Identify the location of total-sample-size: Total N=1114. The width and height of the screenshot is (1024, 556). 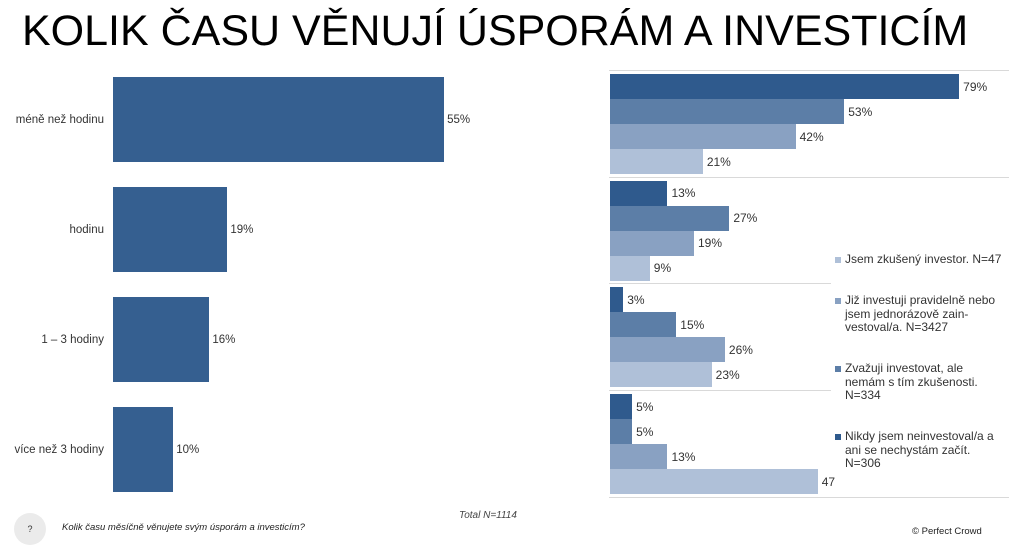
(488, 515).